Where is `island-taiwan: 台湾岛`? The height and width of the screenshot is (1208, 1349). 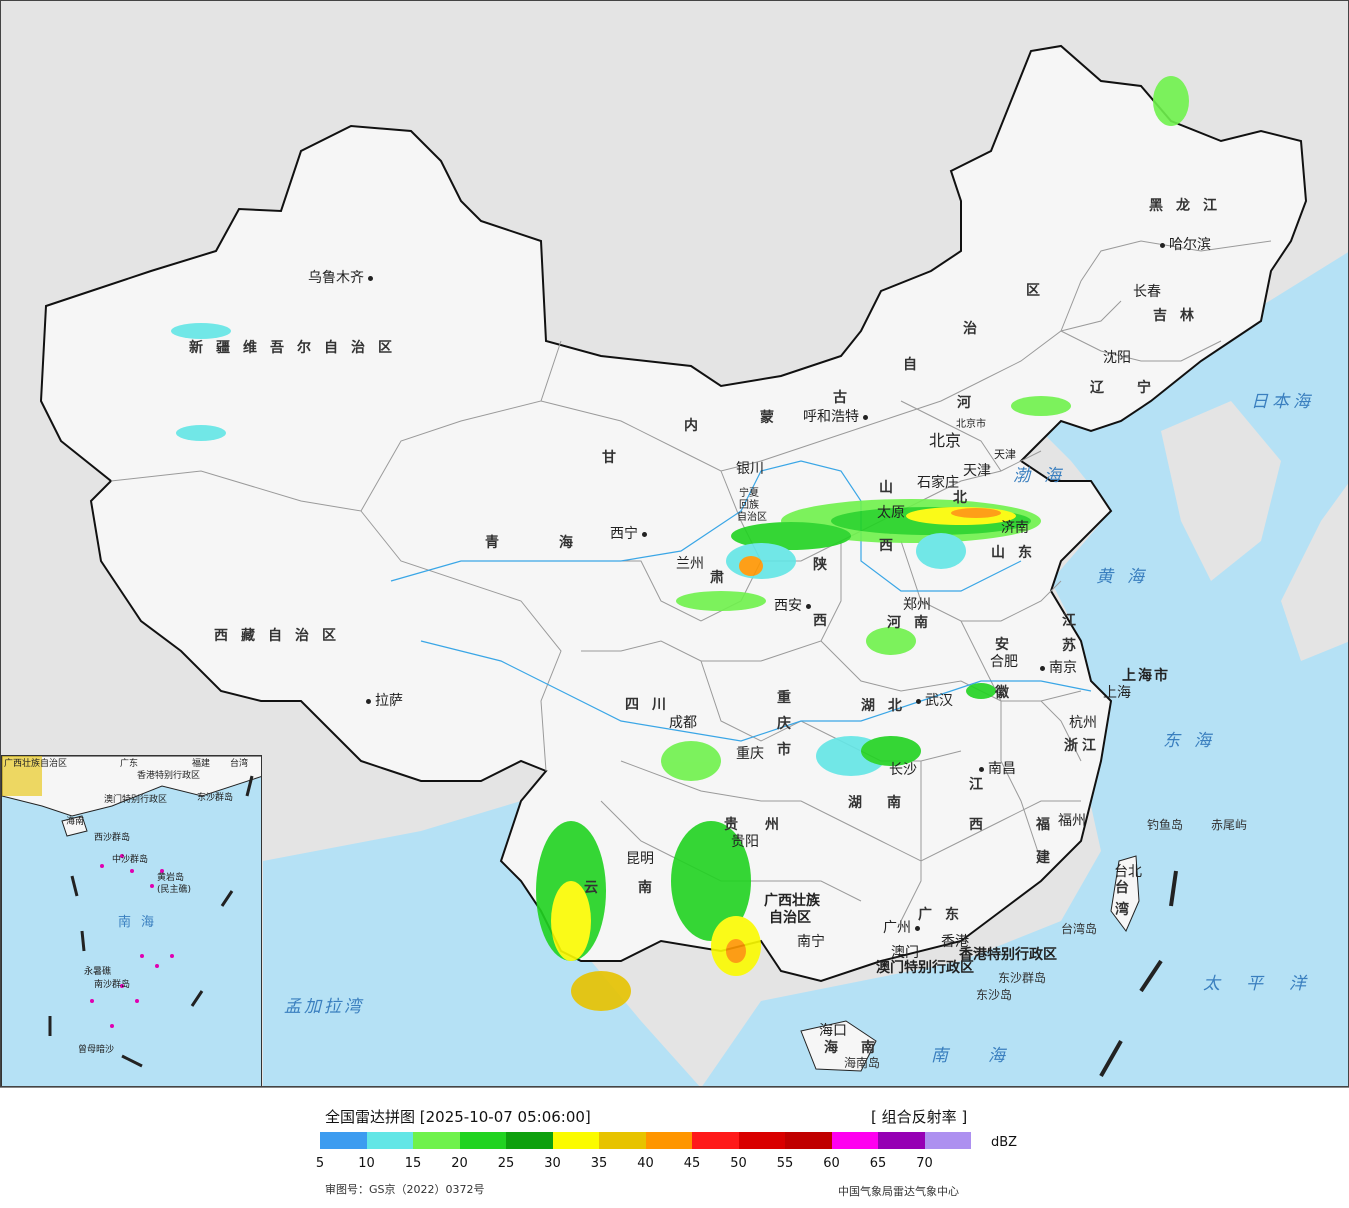
island-taiwan: 台湾岛 is located at coordinates (1079, 929).